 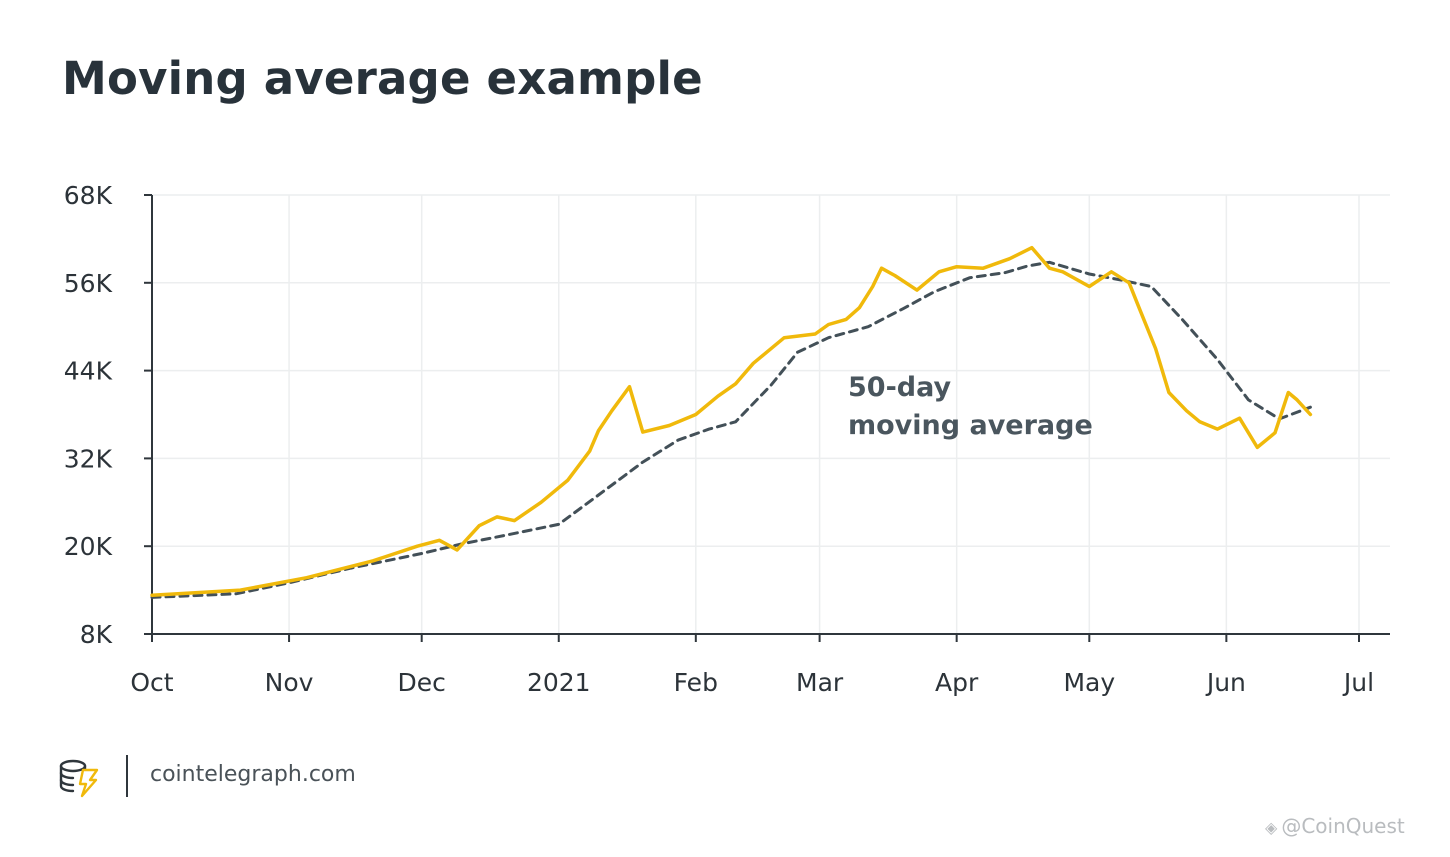 What do you see at coordinates (422, 682) in the screenshot?
I see `x-tick-label: Dec` at bounding box center [422, 682].